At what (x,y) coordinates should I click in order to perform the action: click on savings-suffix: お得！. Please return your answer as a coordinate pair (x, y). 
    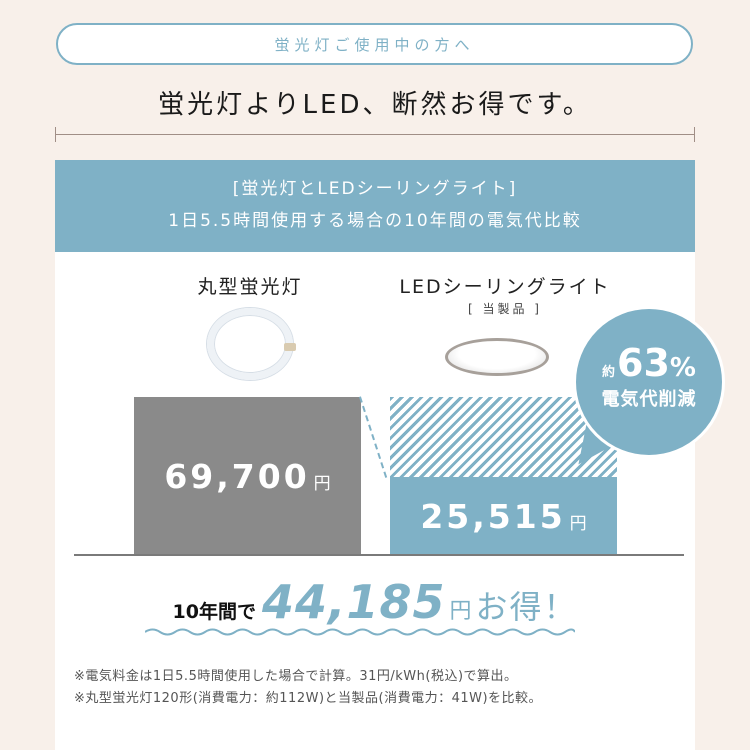
    Looking at the image, I should click on (526, 607).